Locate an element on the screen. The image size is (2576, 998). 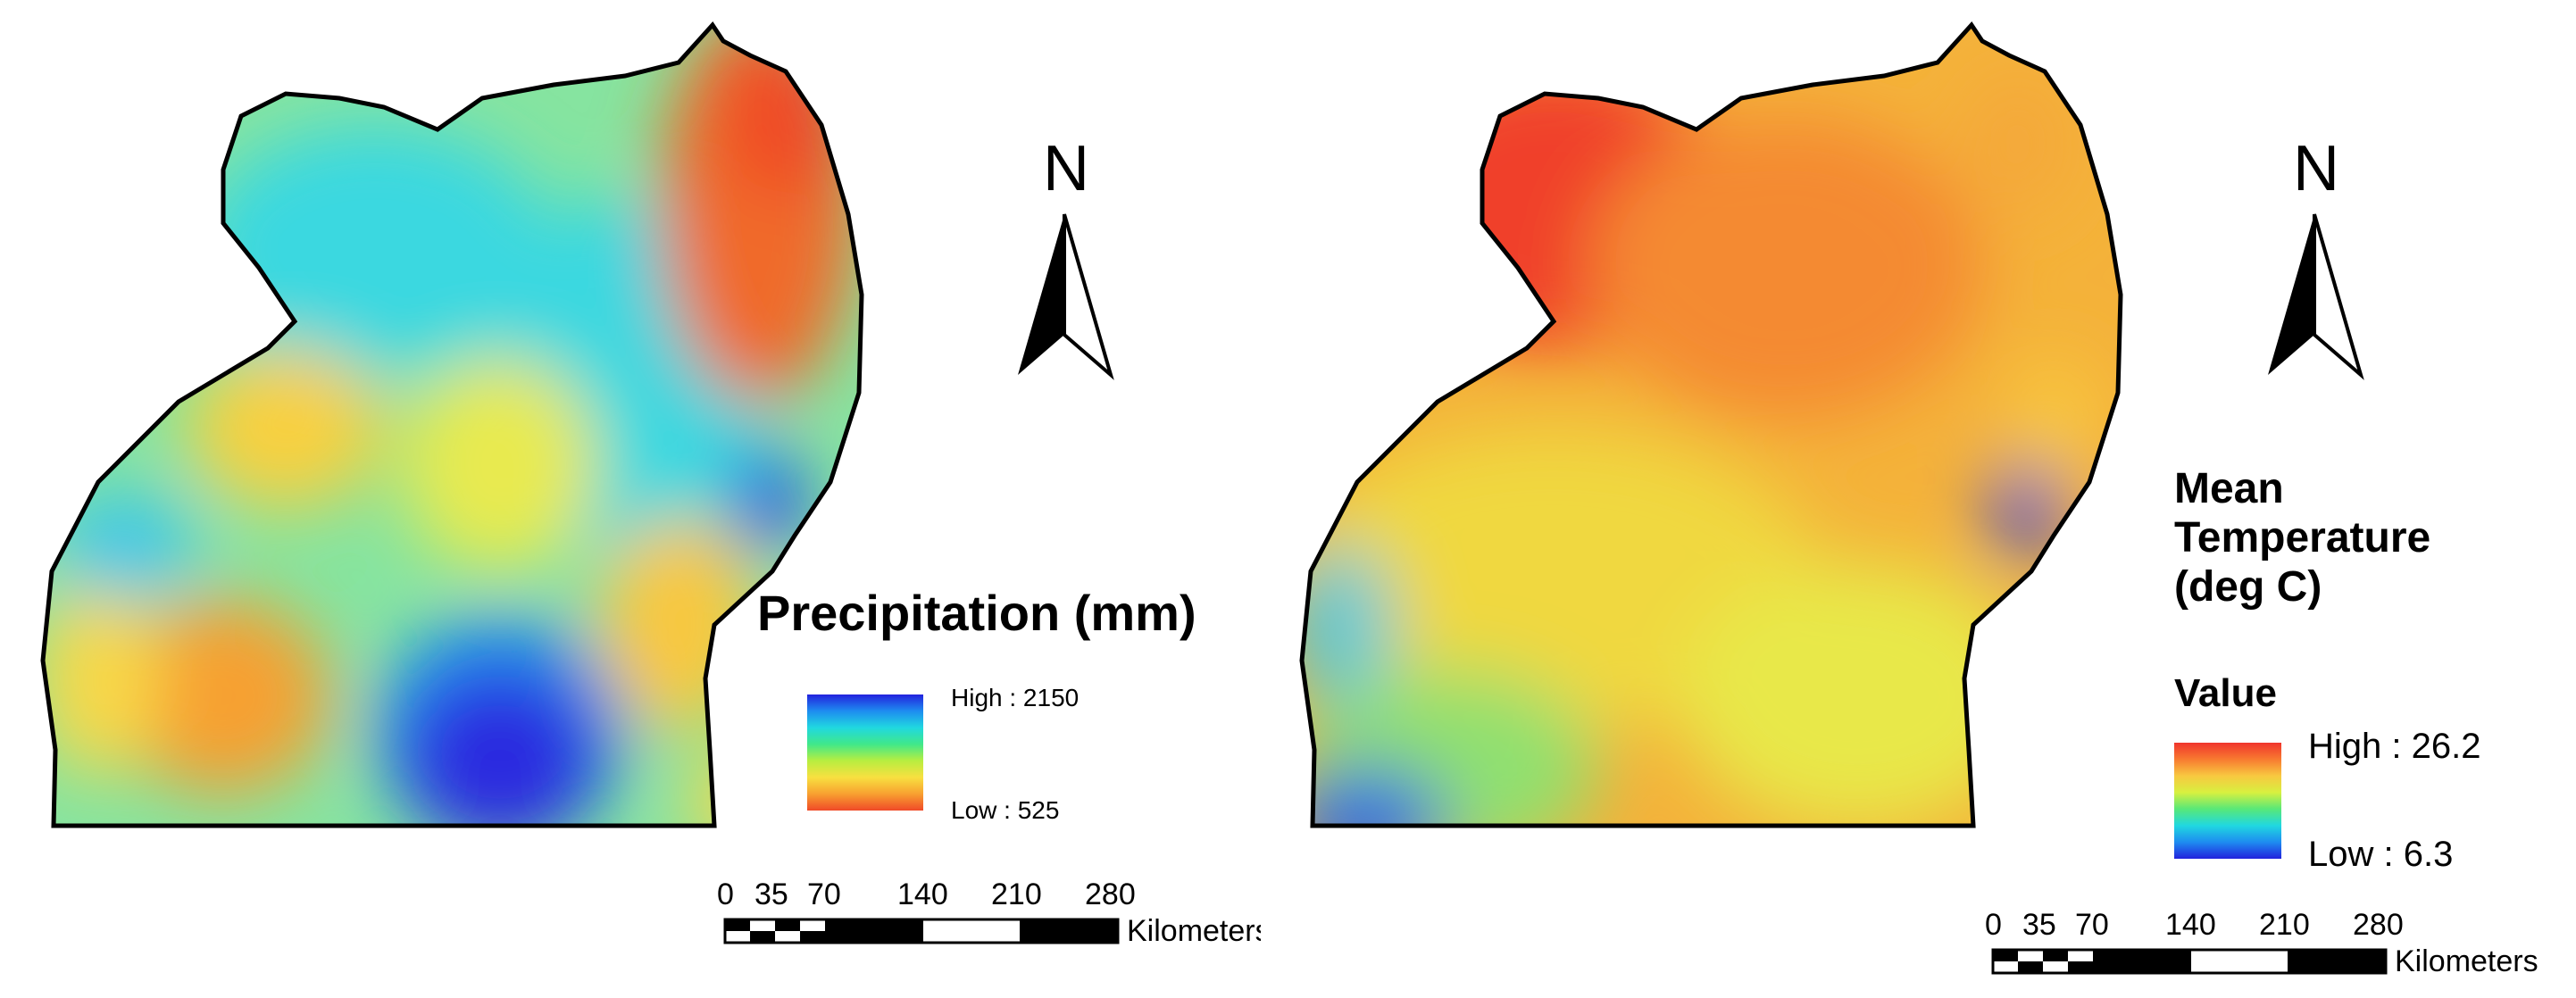
legend-title-line: (deg C) is located at coordinates (2248, 587).